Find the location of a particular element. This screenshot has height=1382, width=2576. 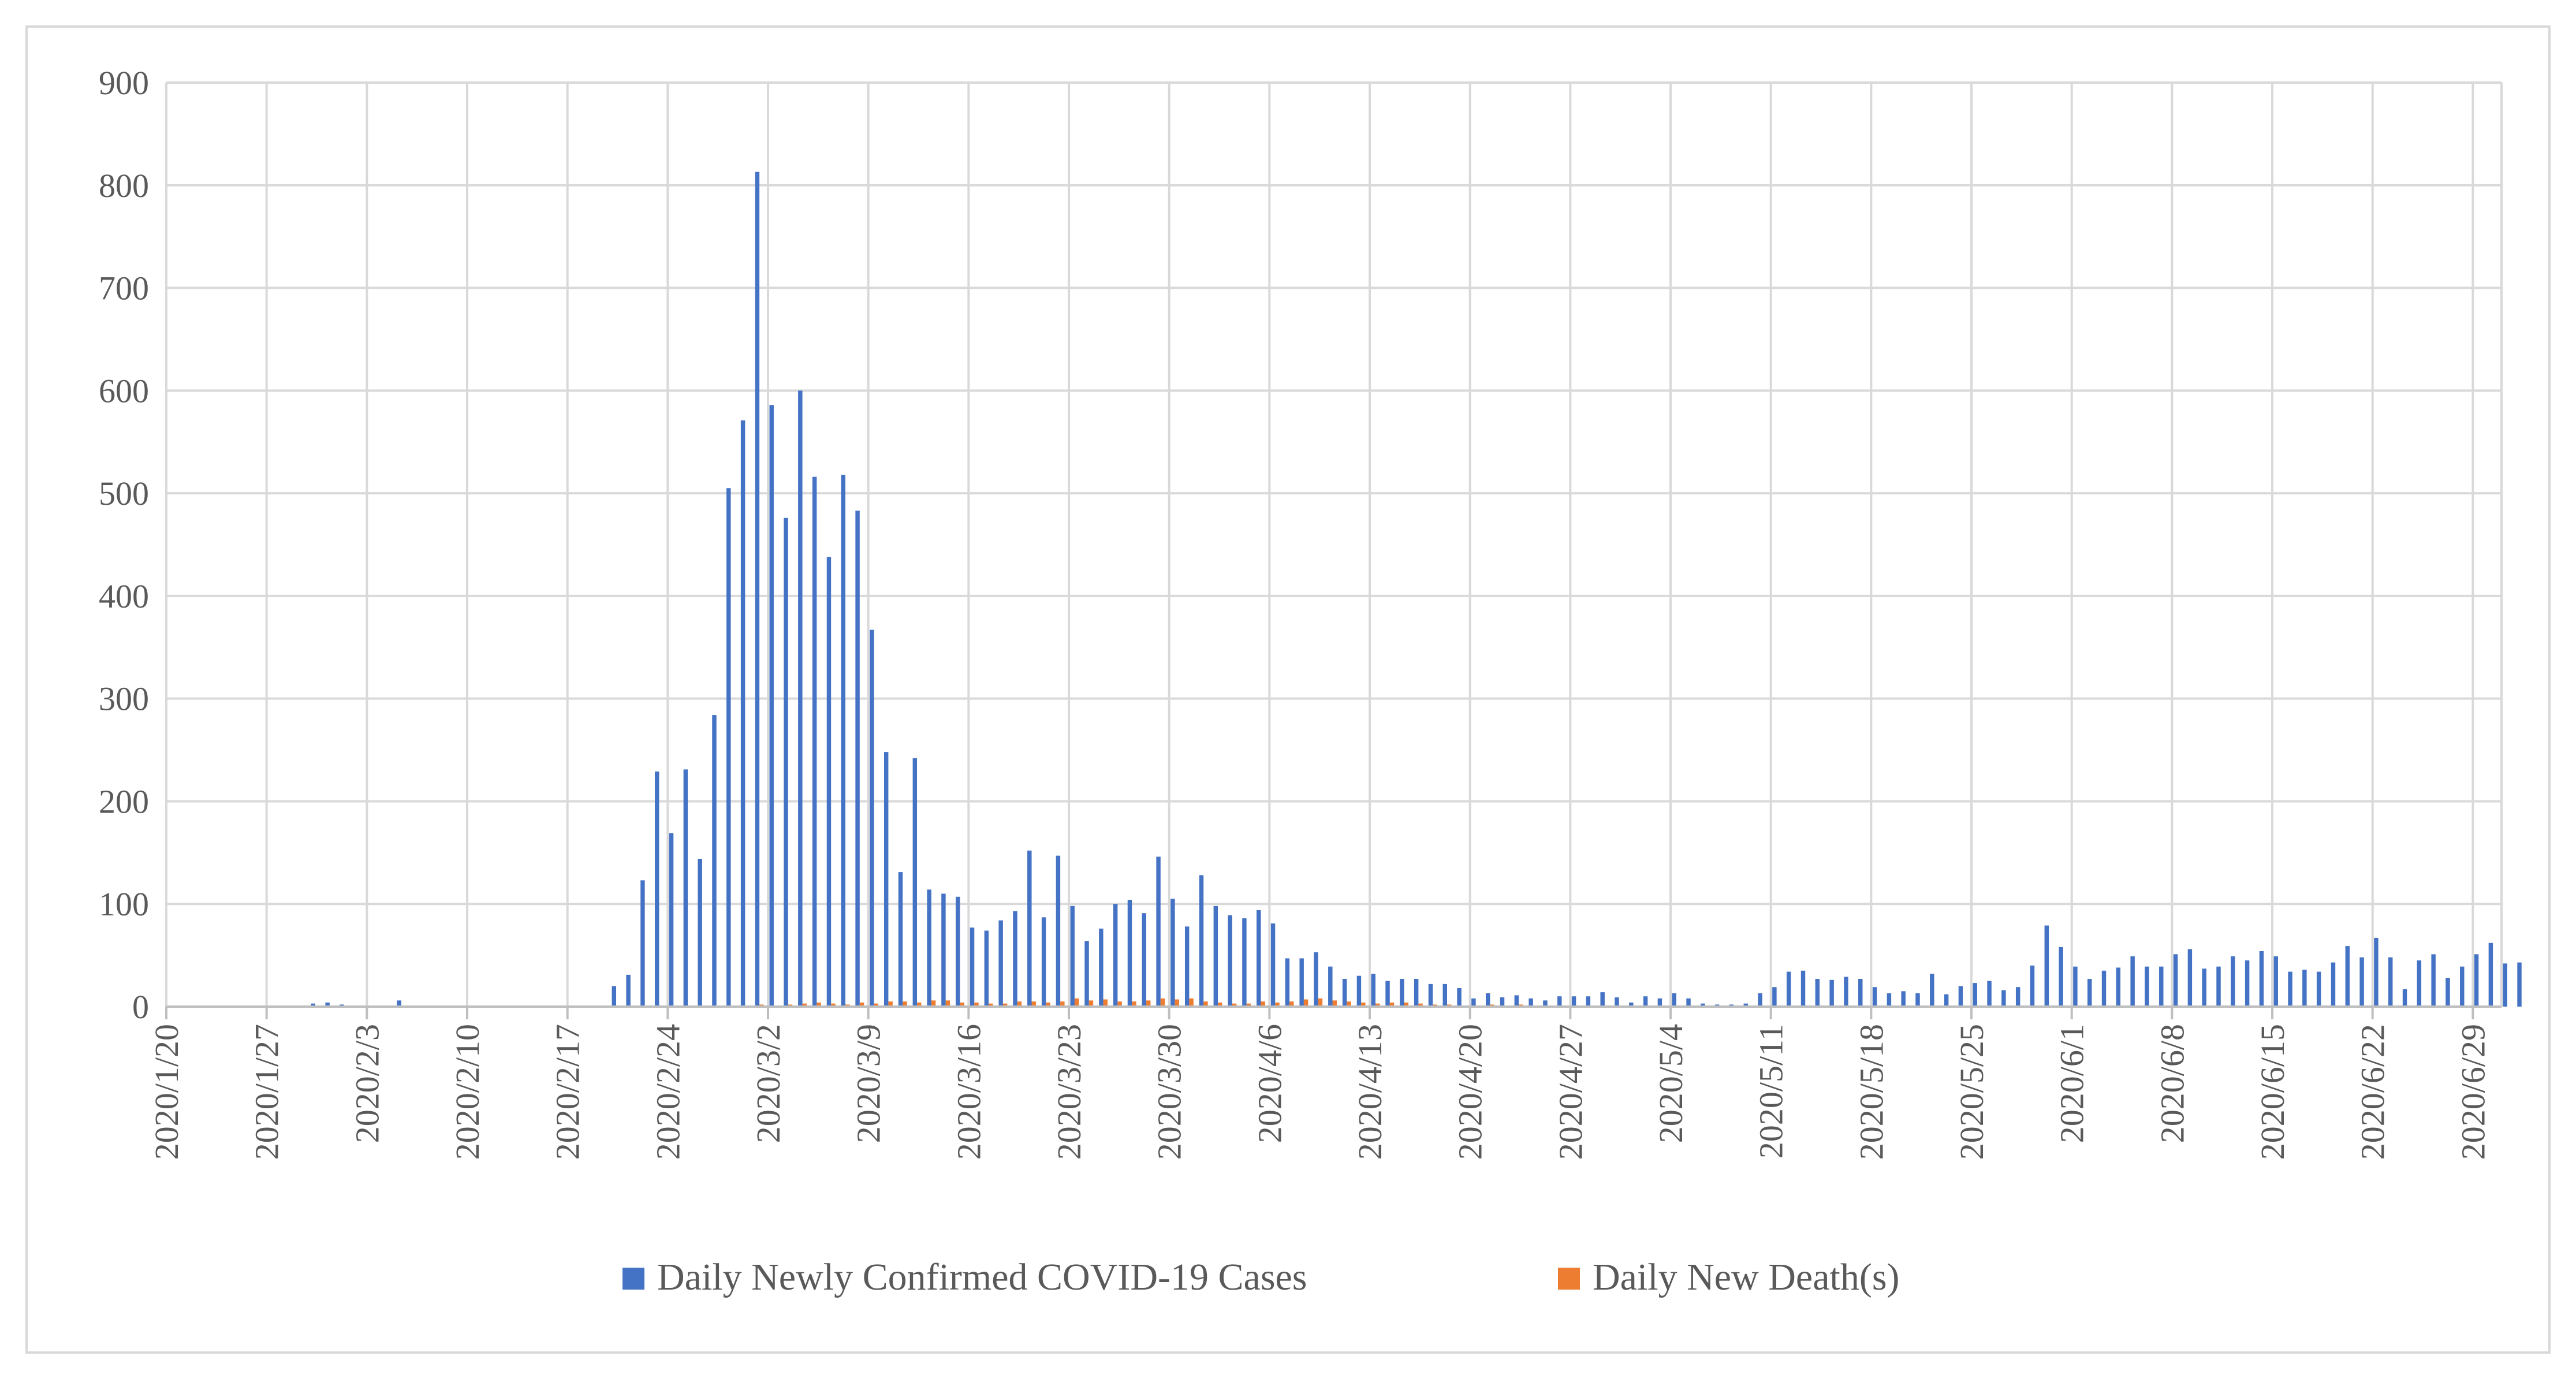

x-tick-label: 2020/3/30 is located at coordinates (1169, 1092).